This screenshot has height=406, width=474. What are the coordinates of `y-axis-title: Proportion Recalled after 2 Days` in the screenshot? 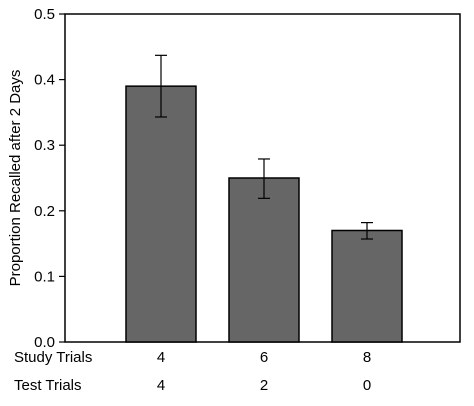 It's located at (15, 178).